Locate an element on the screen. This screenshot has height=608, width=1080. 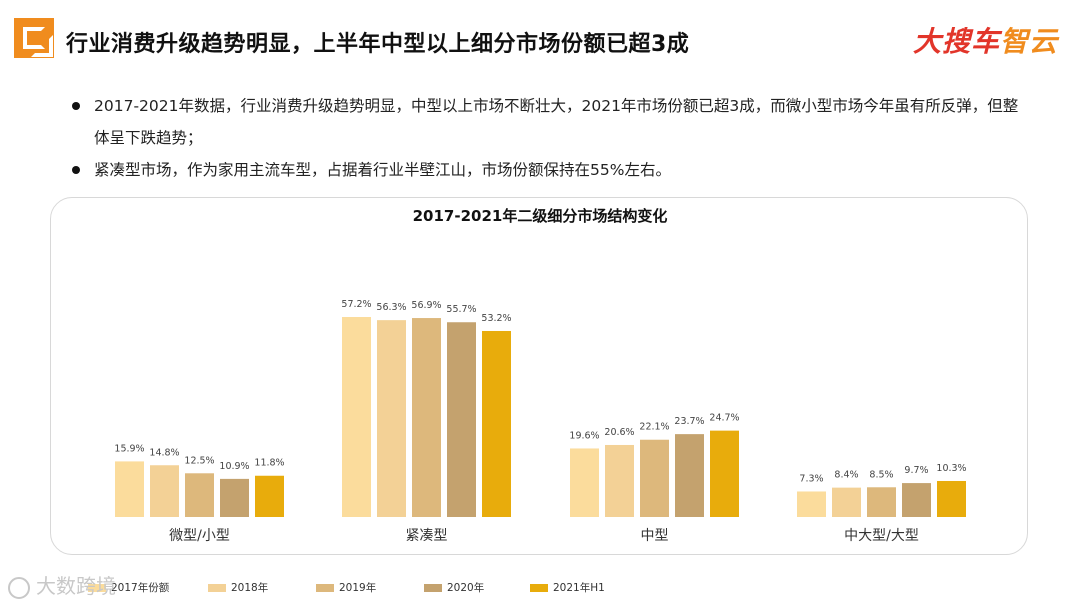
data-label: 9.7% is located at coordinates (916, 470).